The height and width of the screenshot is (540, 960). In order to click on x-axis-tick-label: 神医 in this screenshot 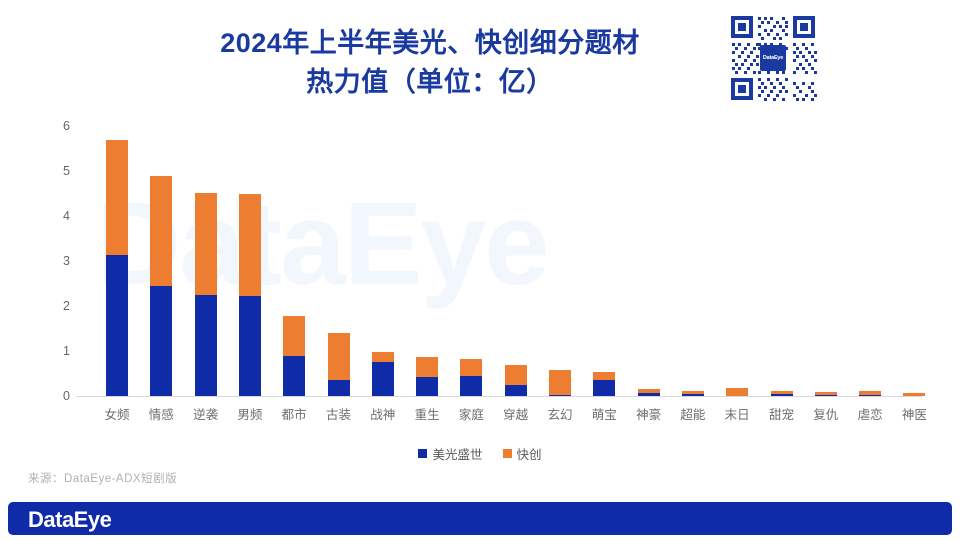, I will do `click(914, 415)`.